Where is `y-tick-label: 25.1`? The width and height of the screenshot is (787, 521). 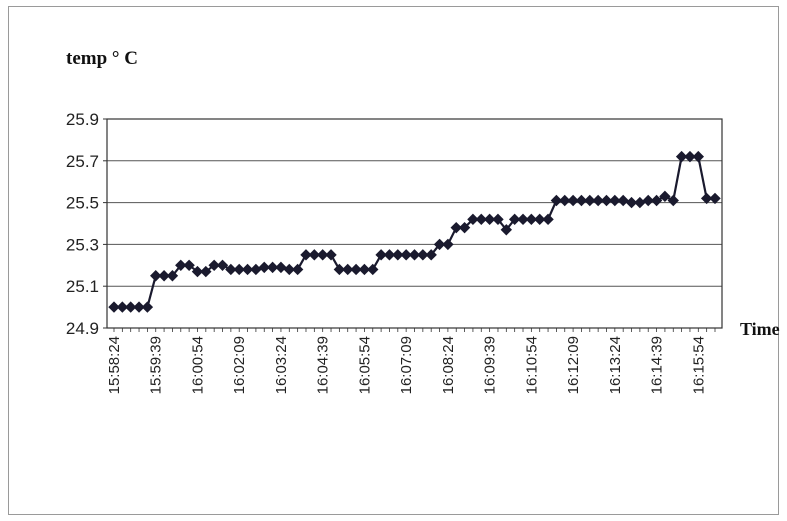 y-tick-label: 25.1 is located at coordinates (82, 286).